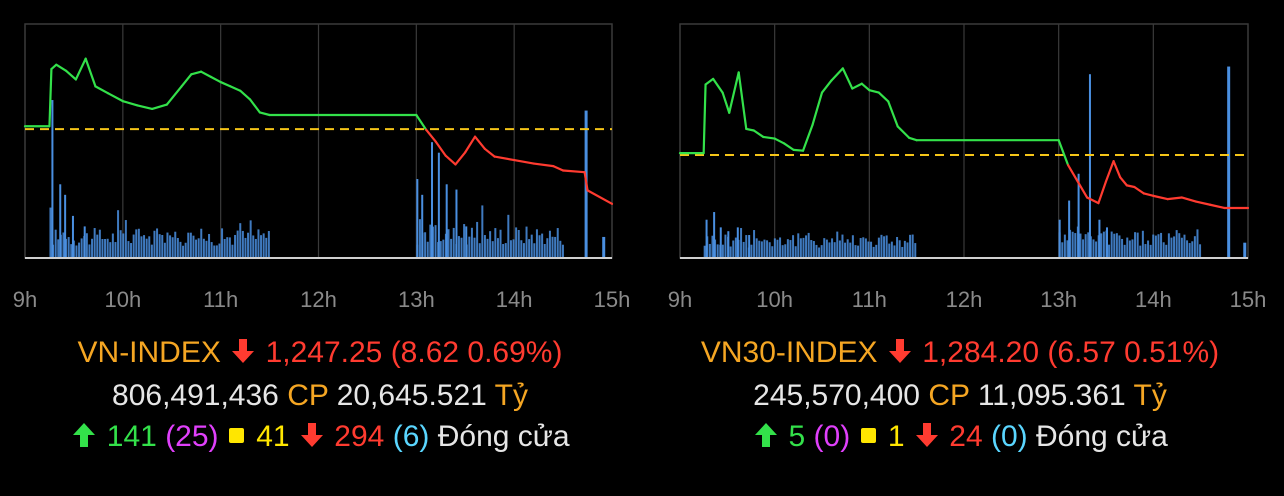 The height and width of the screenshot is (496, 1284). Describe the element at coordinates (1051, 395) in the screenshot. I see `turnover-value: 11,095.361` at that location.